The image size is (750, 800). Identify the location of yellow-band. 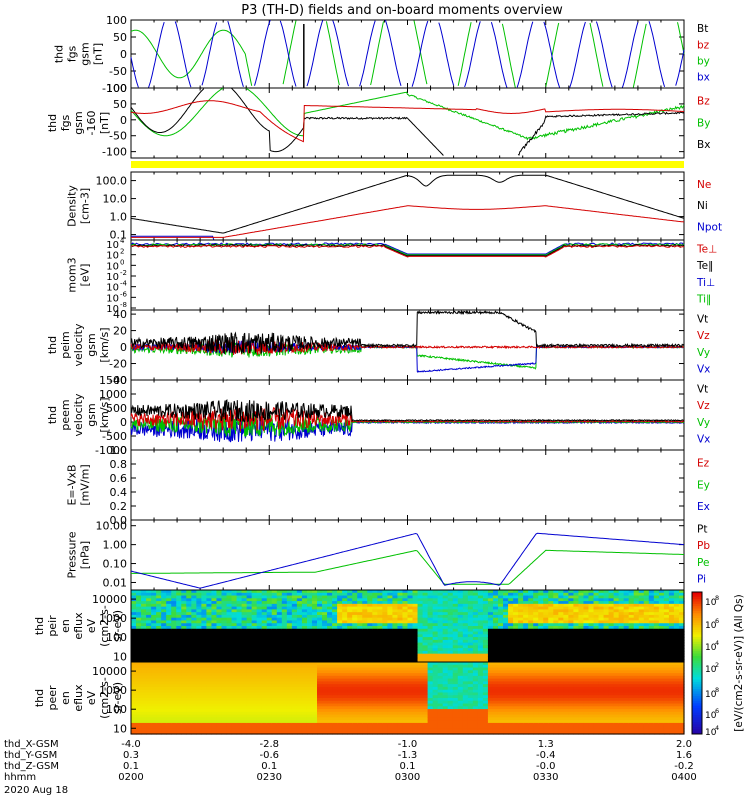
(407, 164).